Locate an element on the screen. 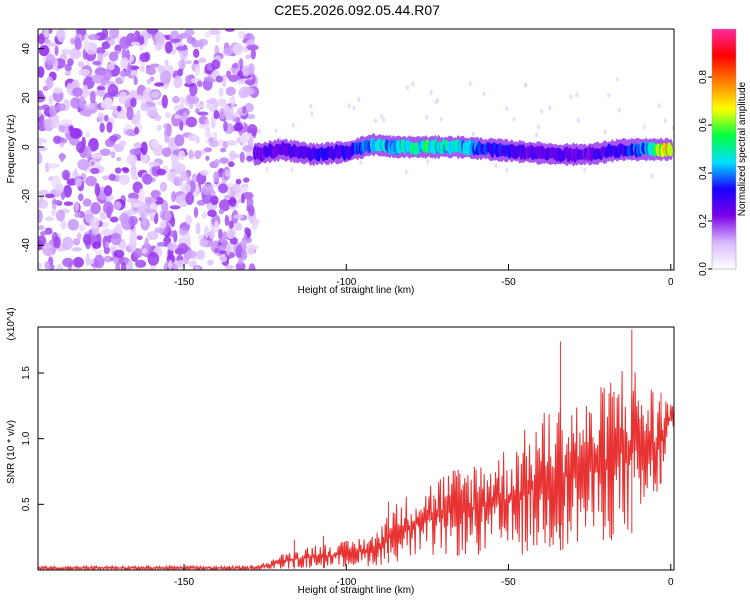 The width and height of the screenshot is (750, 600). spectrogram-y-tick-label: 0 is located at coordinates (26, 147).